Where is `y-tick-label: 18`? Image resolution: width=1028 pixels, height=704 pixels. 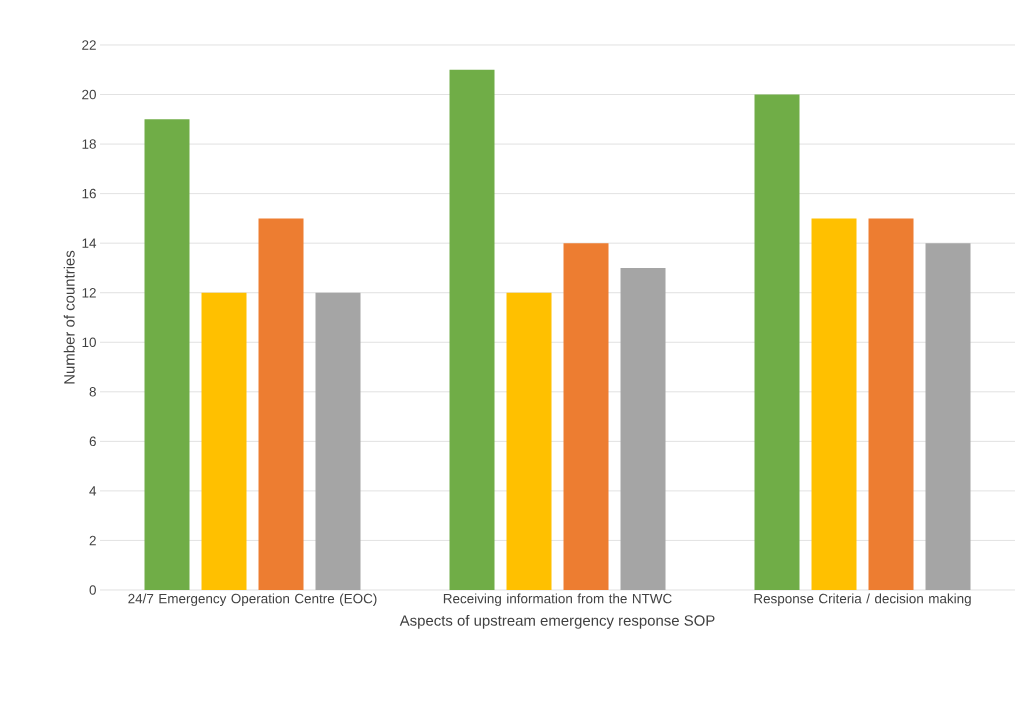
y-tick-label: 18 is located at coordinates (89, 144).